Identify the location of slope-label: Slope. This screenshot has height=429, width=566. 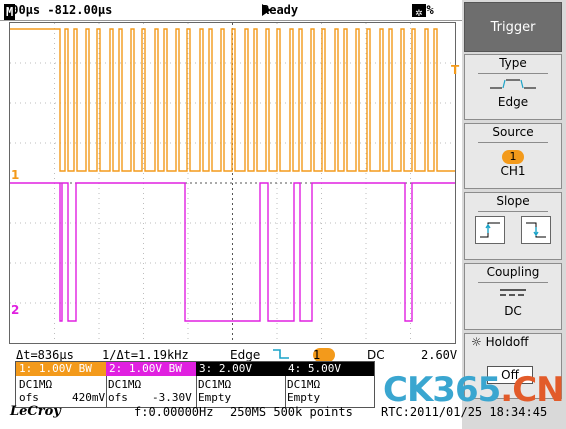
(513, 201).